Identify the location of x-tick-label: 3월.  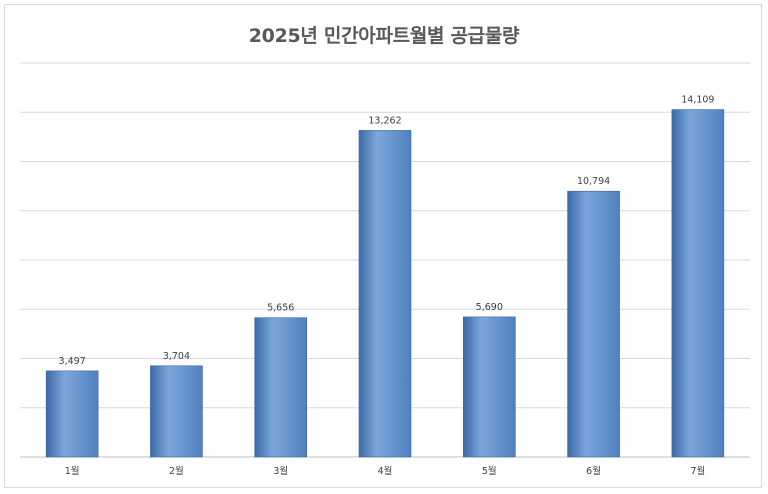
(280, 471).